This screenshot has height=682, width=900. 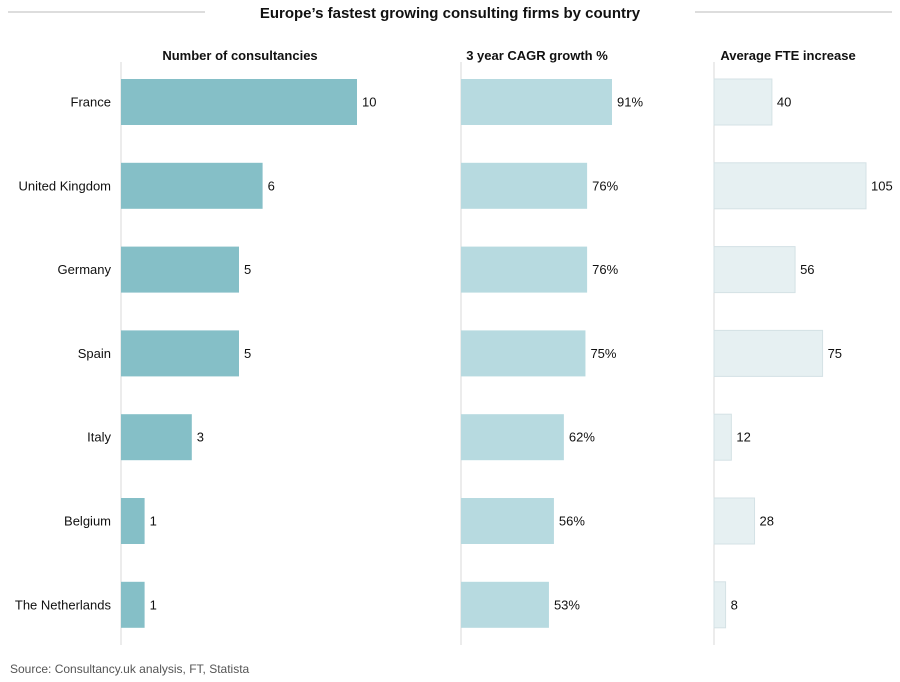 What do you see at coordinates (743, 437) in the screenshot?
I see `data-label: 12` at bounding box center [743, 437].